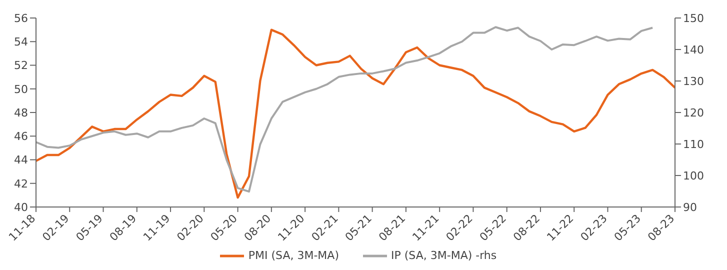 The height and width of the screenshot is (270, 727). What do you see at coordinates (21, 18) in the screenshot?
I see `y-tick-label: 56` at bounding box center [21, 18].